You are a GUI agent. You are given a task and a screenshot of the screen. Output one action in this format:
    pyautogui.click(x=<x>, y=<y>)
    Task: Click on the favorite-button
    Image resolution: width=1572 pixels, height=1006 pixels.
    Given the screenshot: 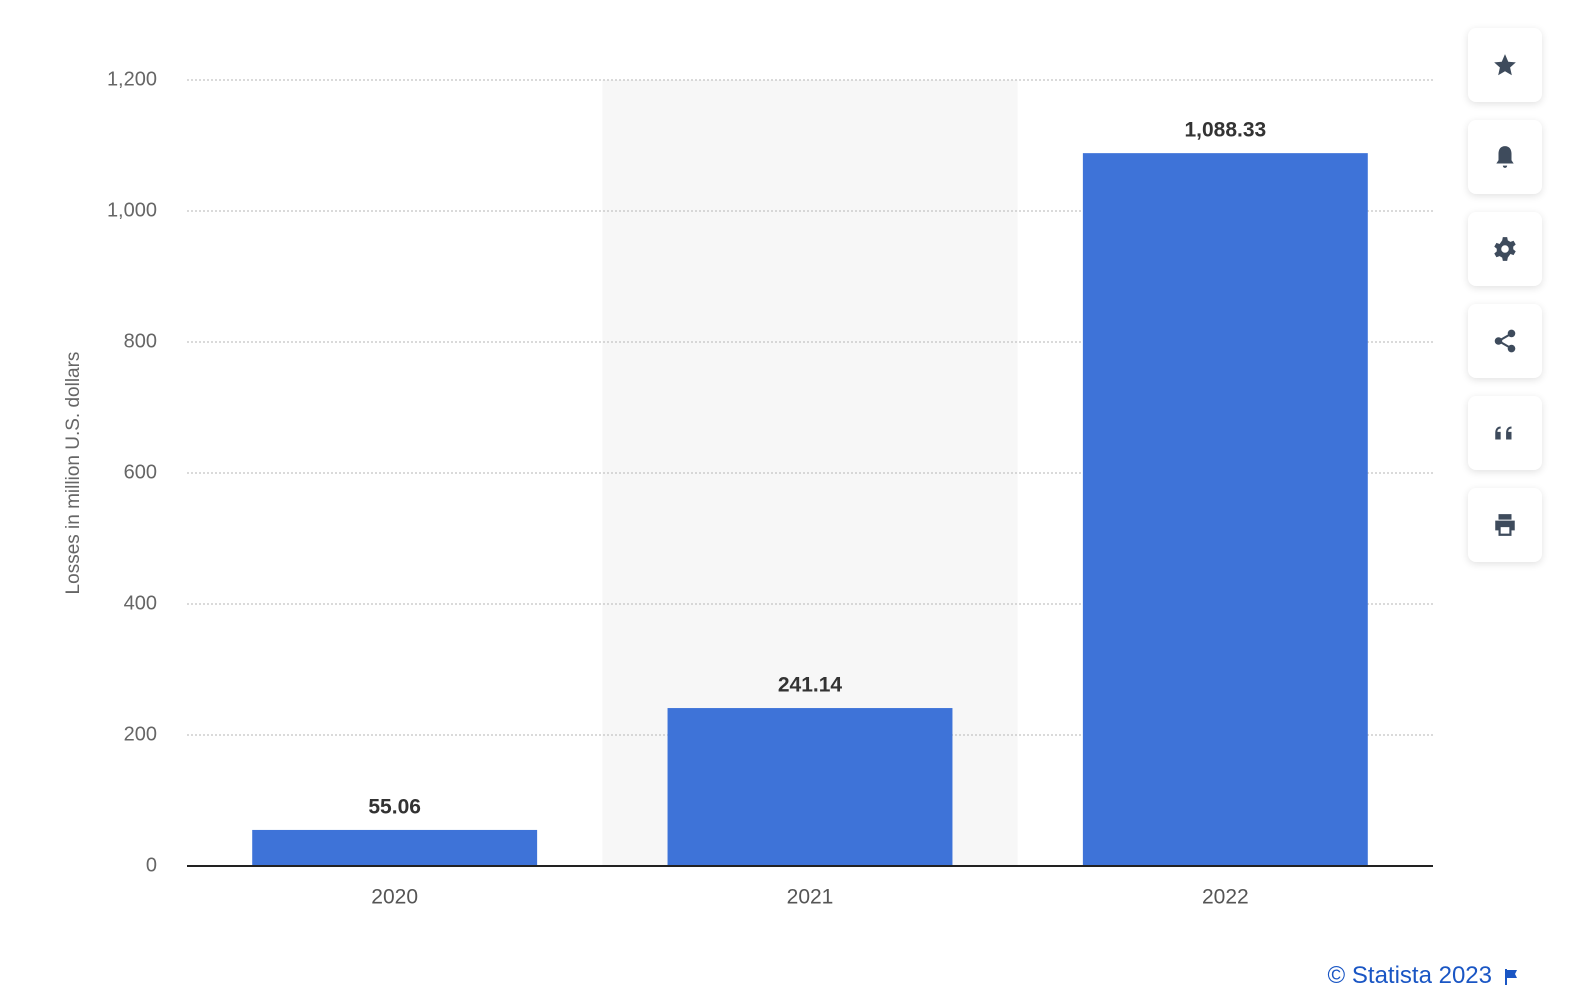 What is the action you would take?
    pyautogui.click(x=1505, y=65)
    